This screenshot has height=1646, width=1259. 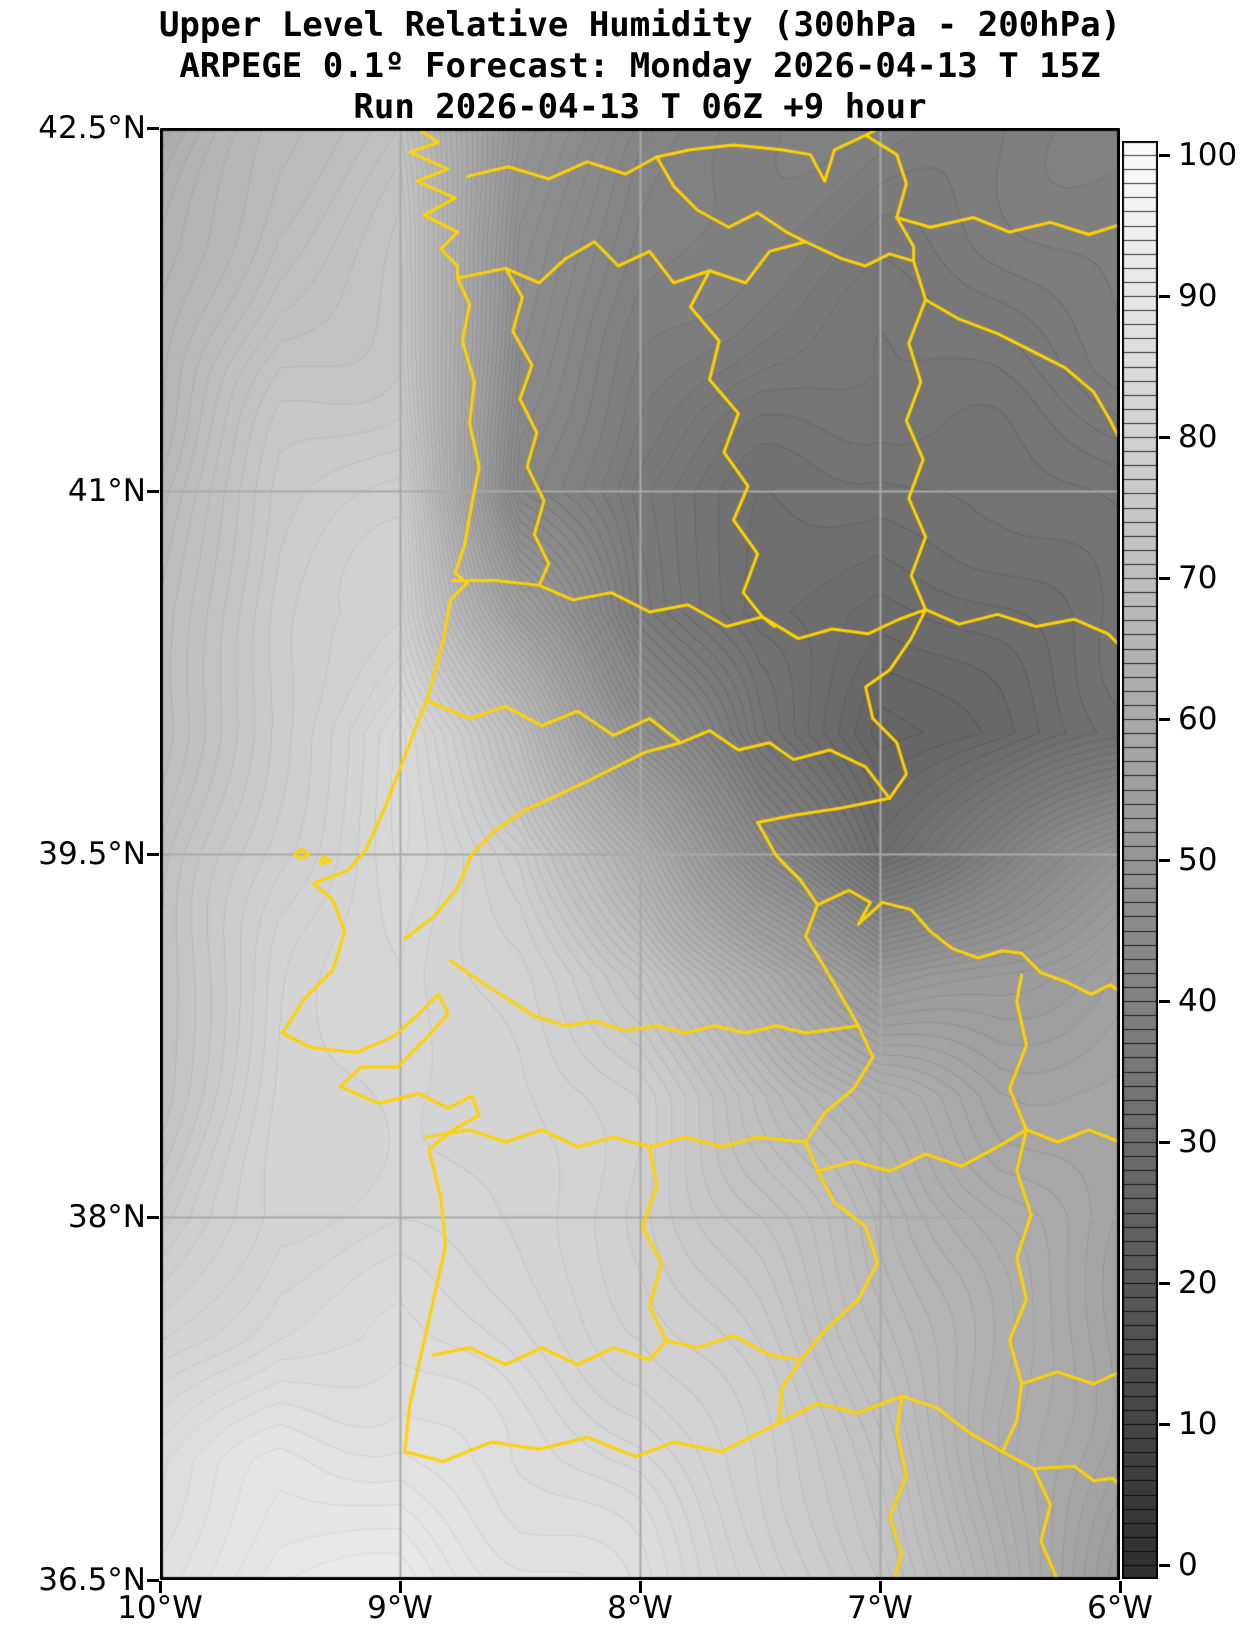 I want to click on colorbar-tick-label: 30, so click(x=1198, y=1142).